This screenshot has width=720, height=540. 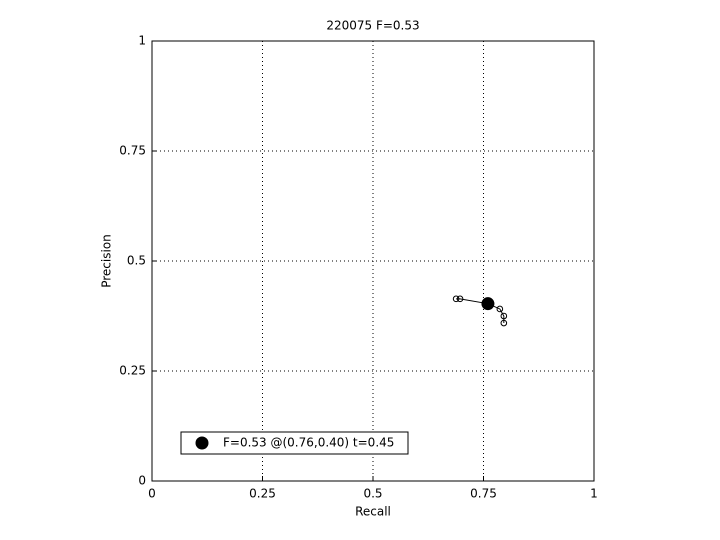 I want to click on x-tick-label: 0.75, so click(x=483, y=494).